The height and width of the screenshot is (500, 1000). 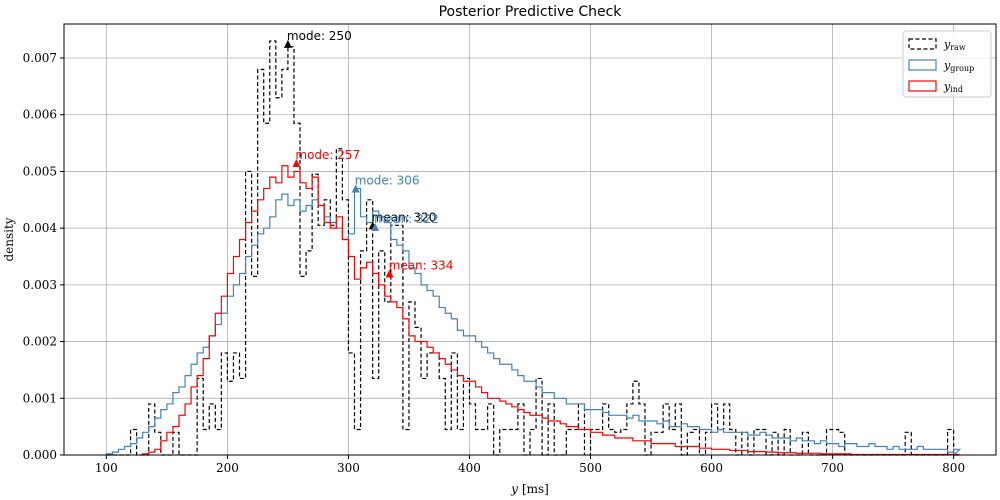 What do you see at coordinates (535, 489) in the screenshot?
I see `x-axis-unit: [ms]` at bounding box center [535, 489].